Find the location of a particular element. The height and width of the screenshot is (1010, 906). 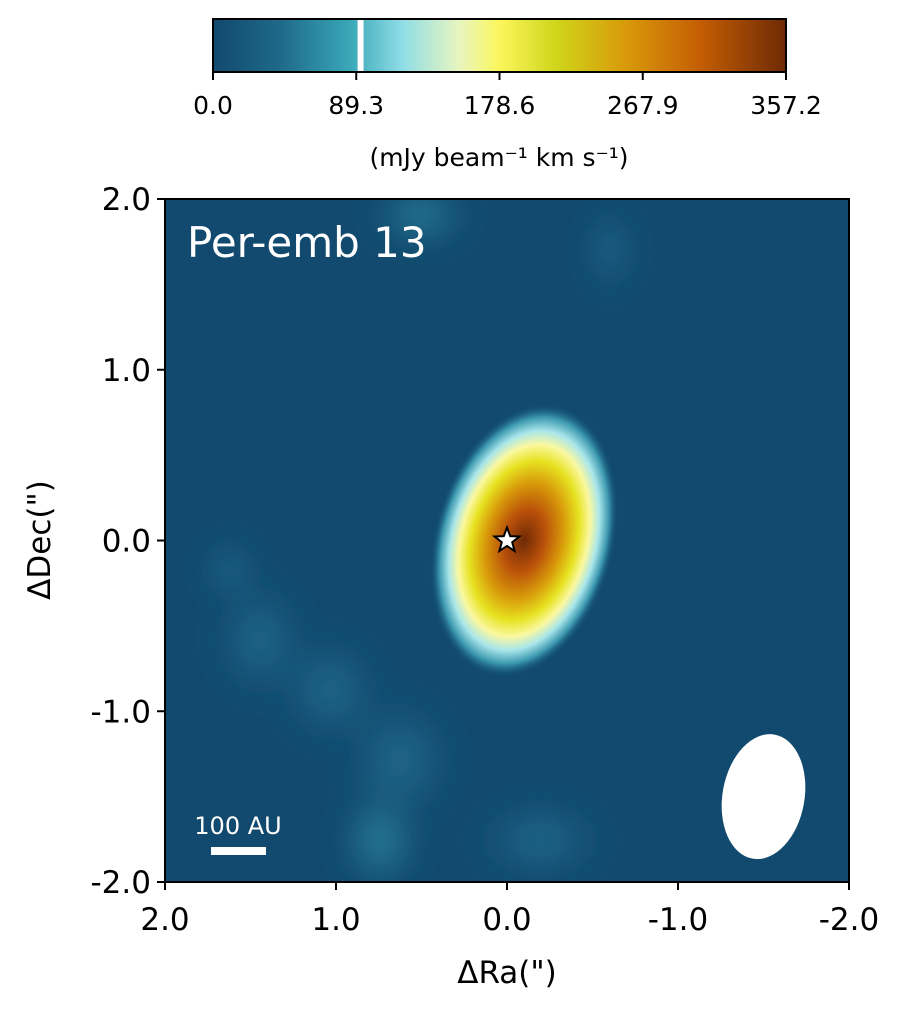

beam-ellipse is located at coordinates (763, 797).